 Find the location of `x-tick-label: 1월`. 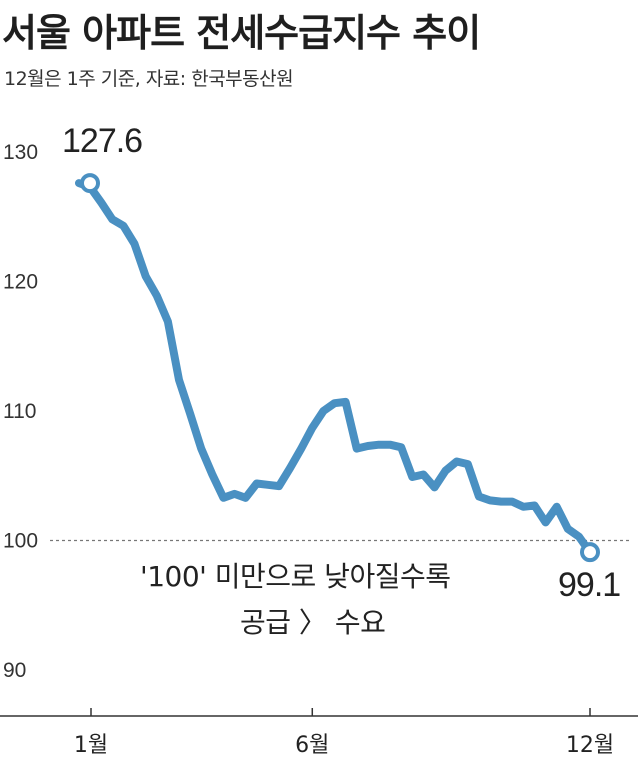

x-tick-label: 1월 is located at coordinates (91, 745).